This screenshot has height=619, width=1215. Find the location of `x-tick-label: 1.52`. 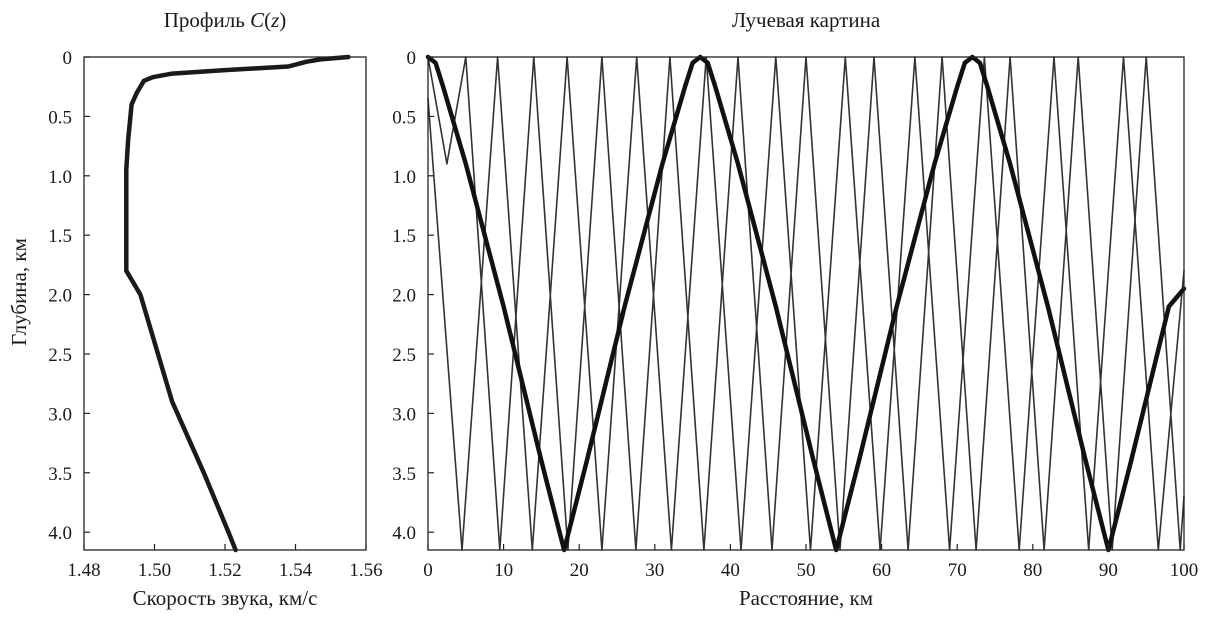

x-tick-label: 1.52 is located at coordinates (224, 570).